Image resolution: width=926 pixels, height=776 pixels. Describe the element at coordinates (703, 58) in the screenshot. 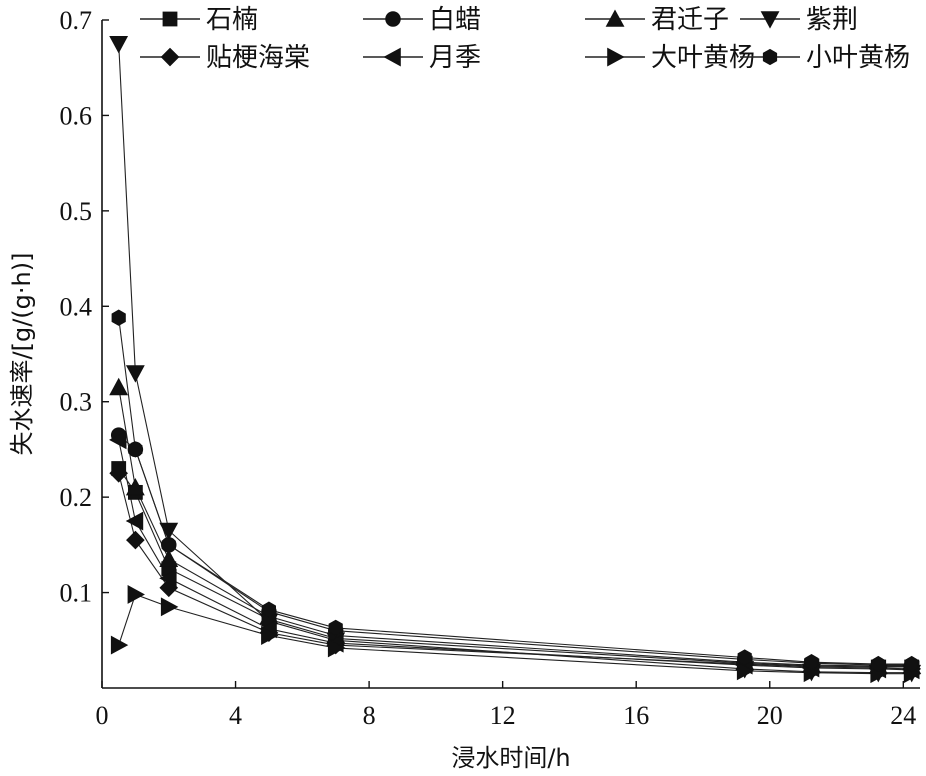

I see `legend-label-7: 大叶黄杨` at that location.